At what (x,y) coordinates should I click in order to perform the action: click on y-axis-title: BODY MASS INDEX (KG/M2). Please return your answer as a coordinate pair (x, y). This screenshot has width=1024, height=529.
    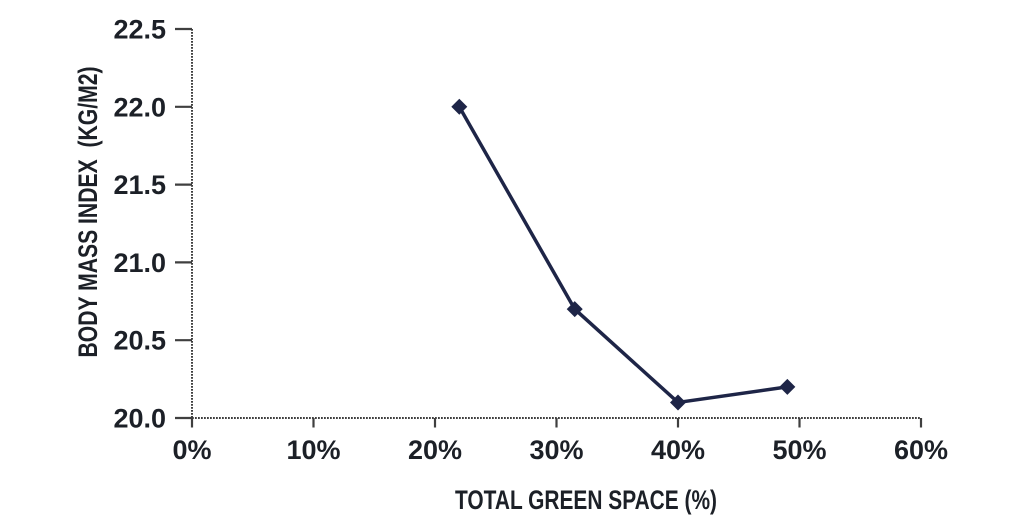
    Looking at the image, I should click on (88, 212).